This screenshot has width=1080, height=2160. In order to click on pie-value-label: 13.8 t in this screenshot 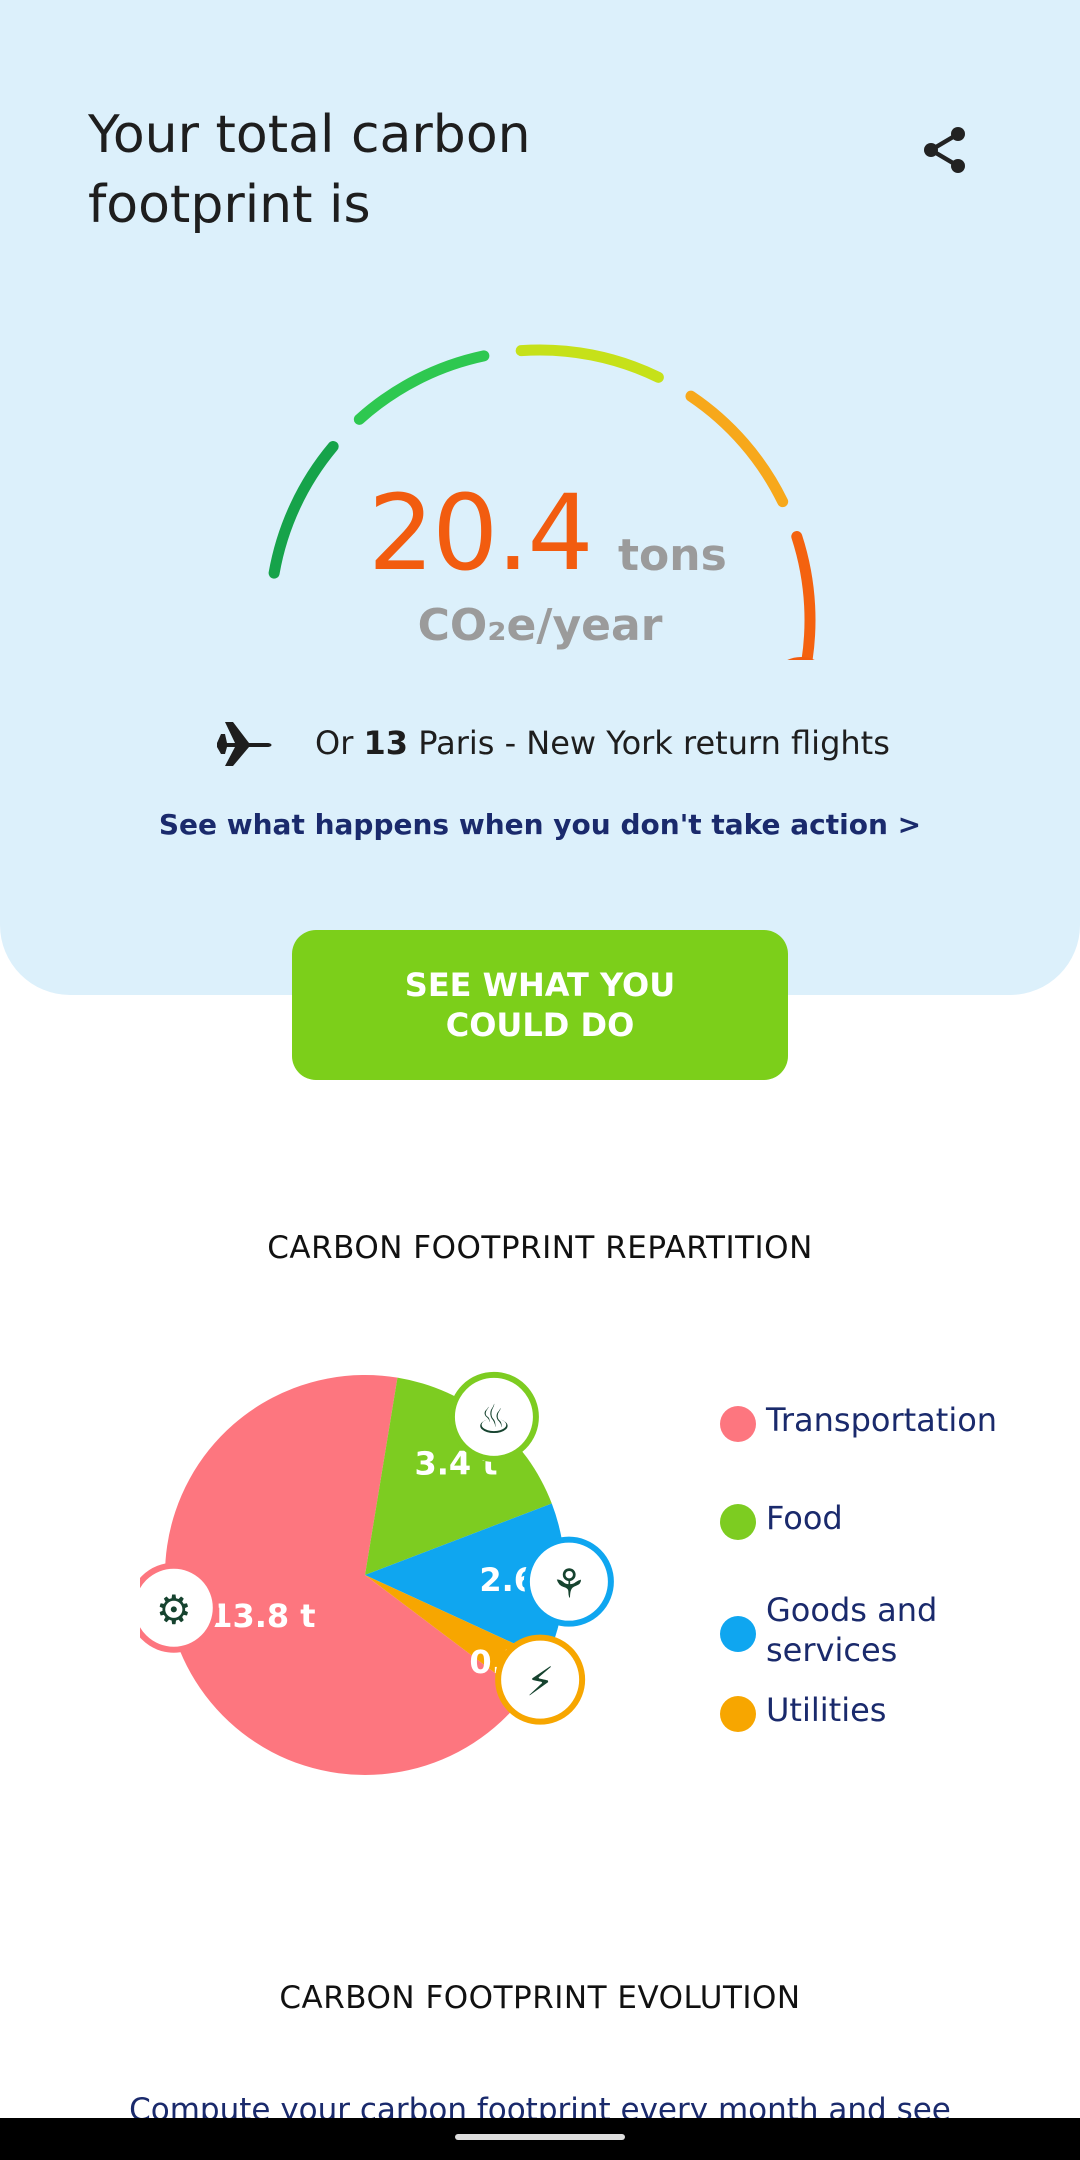, I will do `click(262, 1616)`.